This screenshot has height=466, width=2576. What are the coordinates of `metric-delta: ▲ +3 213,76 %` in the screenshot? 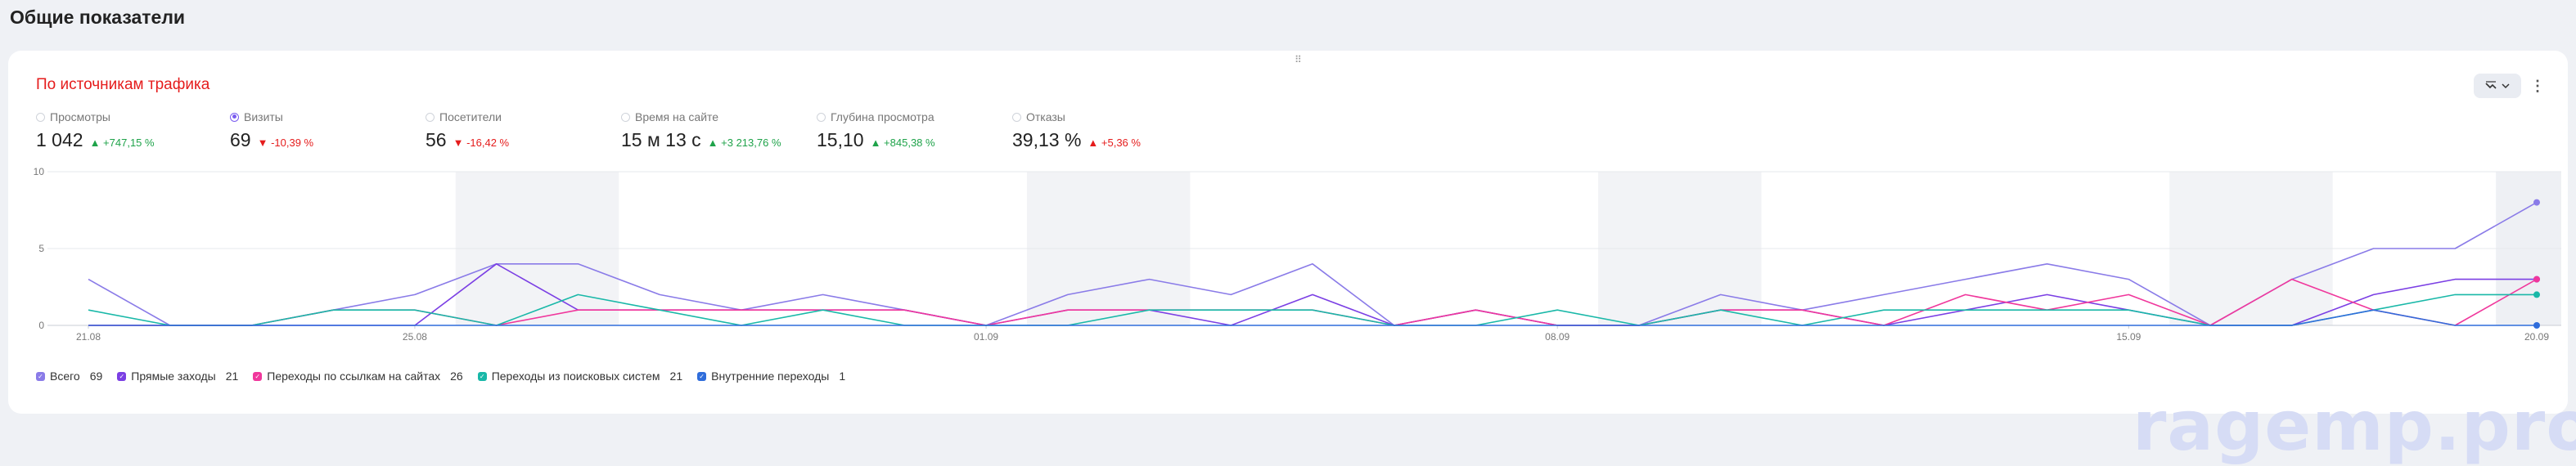 It's located at (745, 143).